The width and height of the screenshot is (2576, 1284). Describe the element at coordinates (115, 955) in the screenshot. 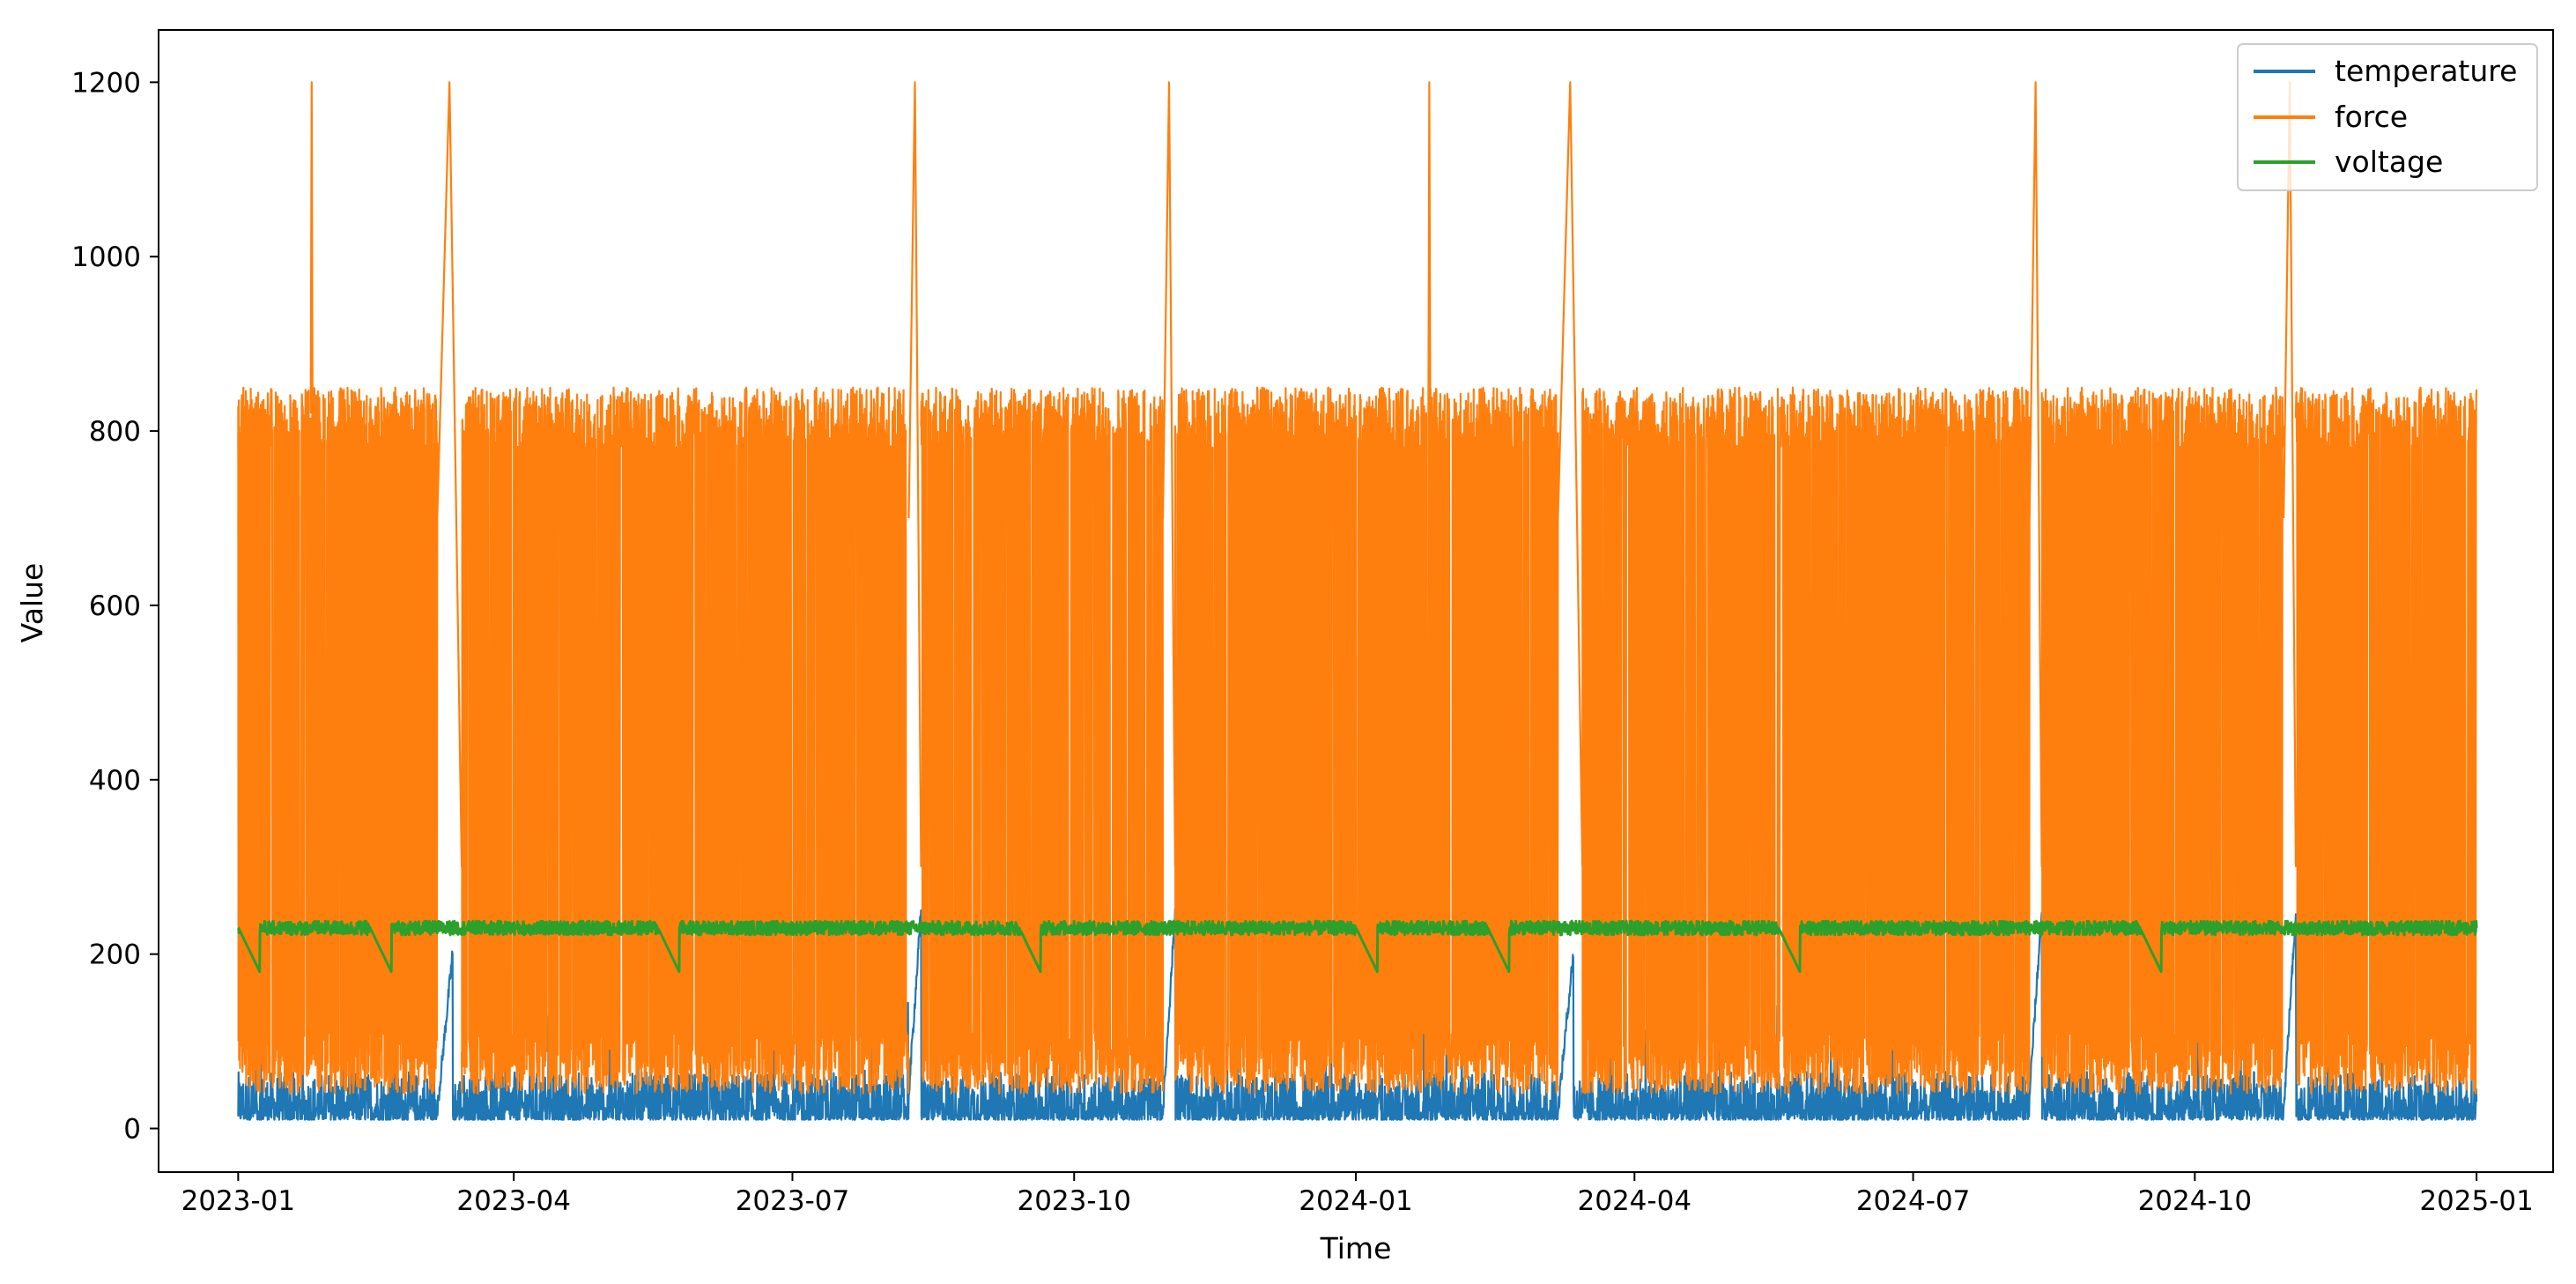

I see `y-tick-label-200: 200` at that location.